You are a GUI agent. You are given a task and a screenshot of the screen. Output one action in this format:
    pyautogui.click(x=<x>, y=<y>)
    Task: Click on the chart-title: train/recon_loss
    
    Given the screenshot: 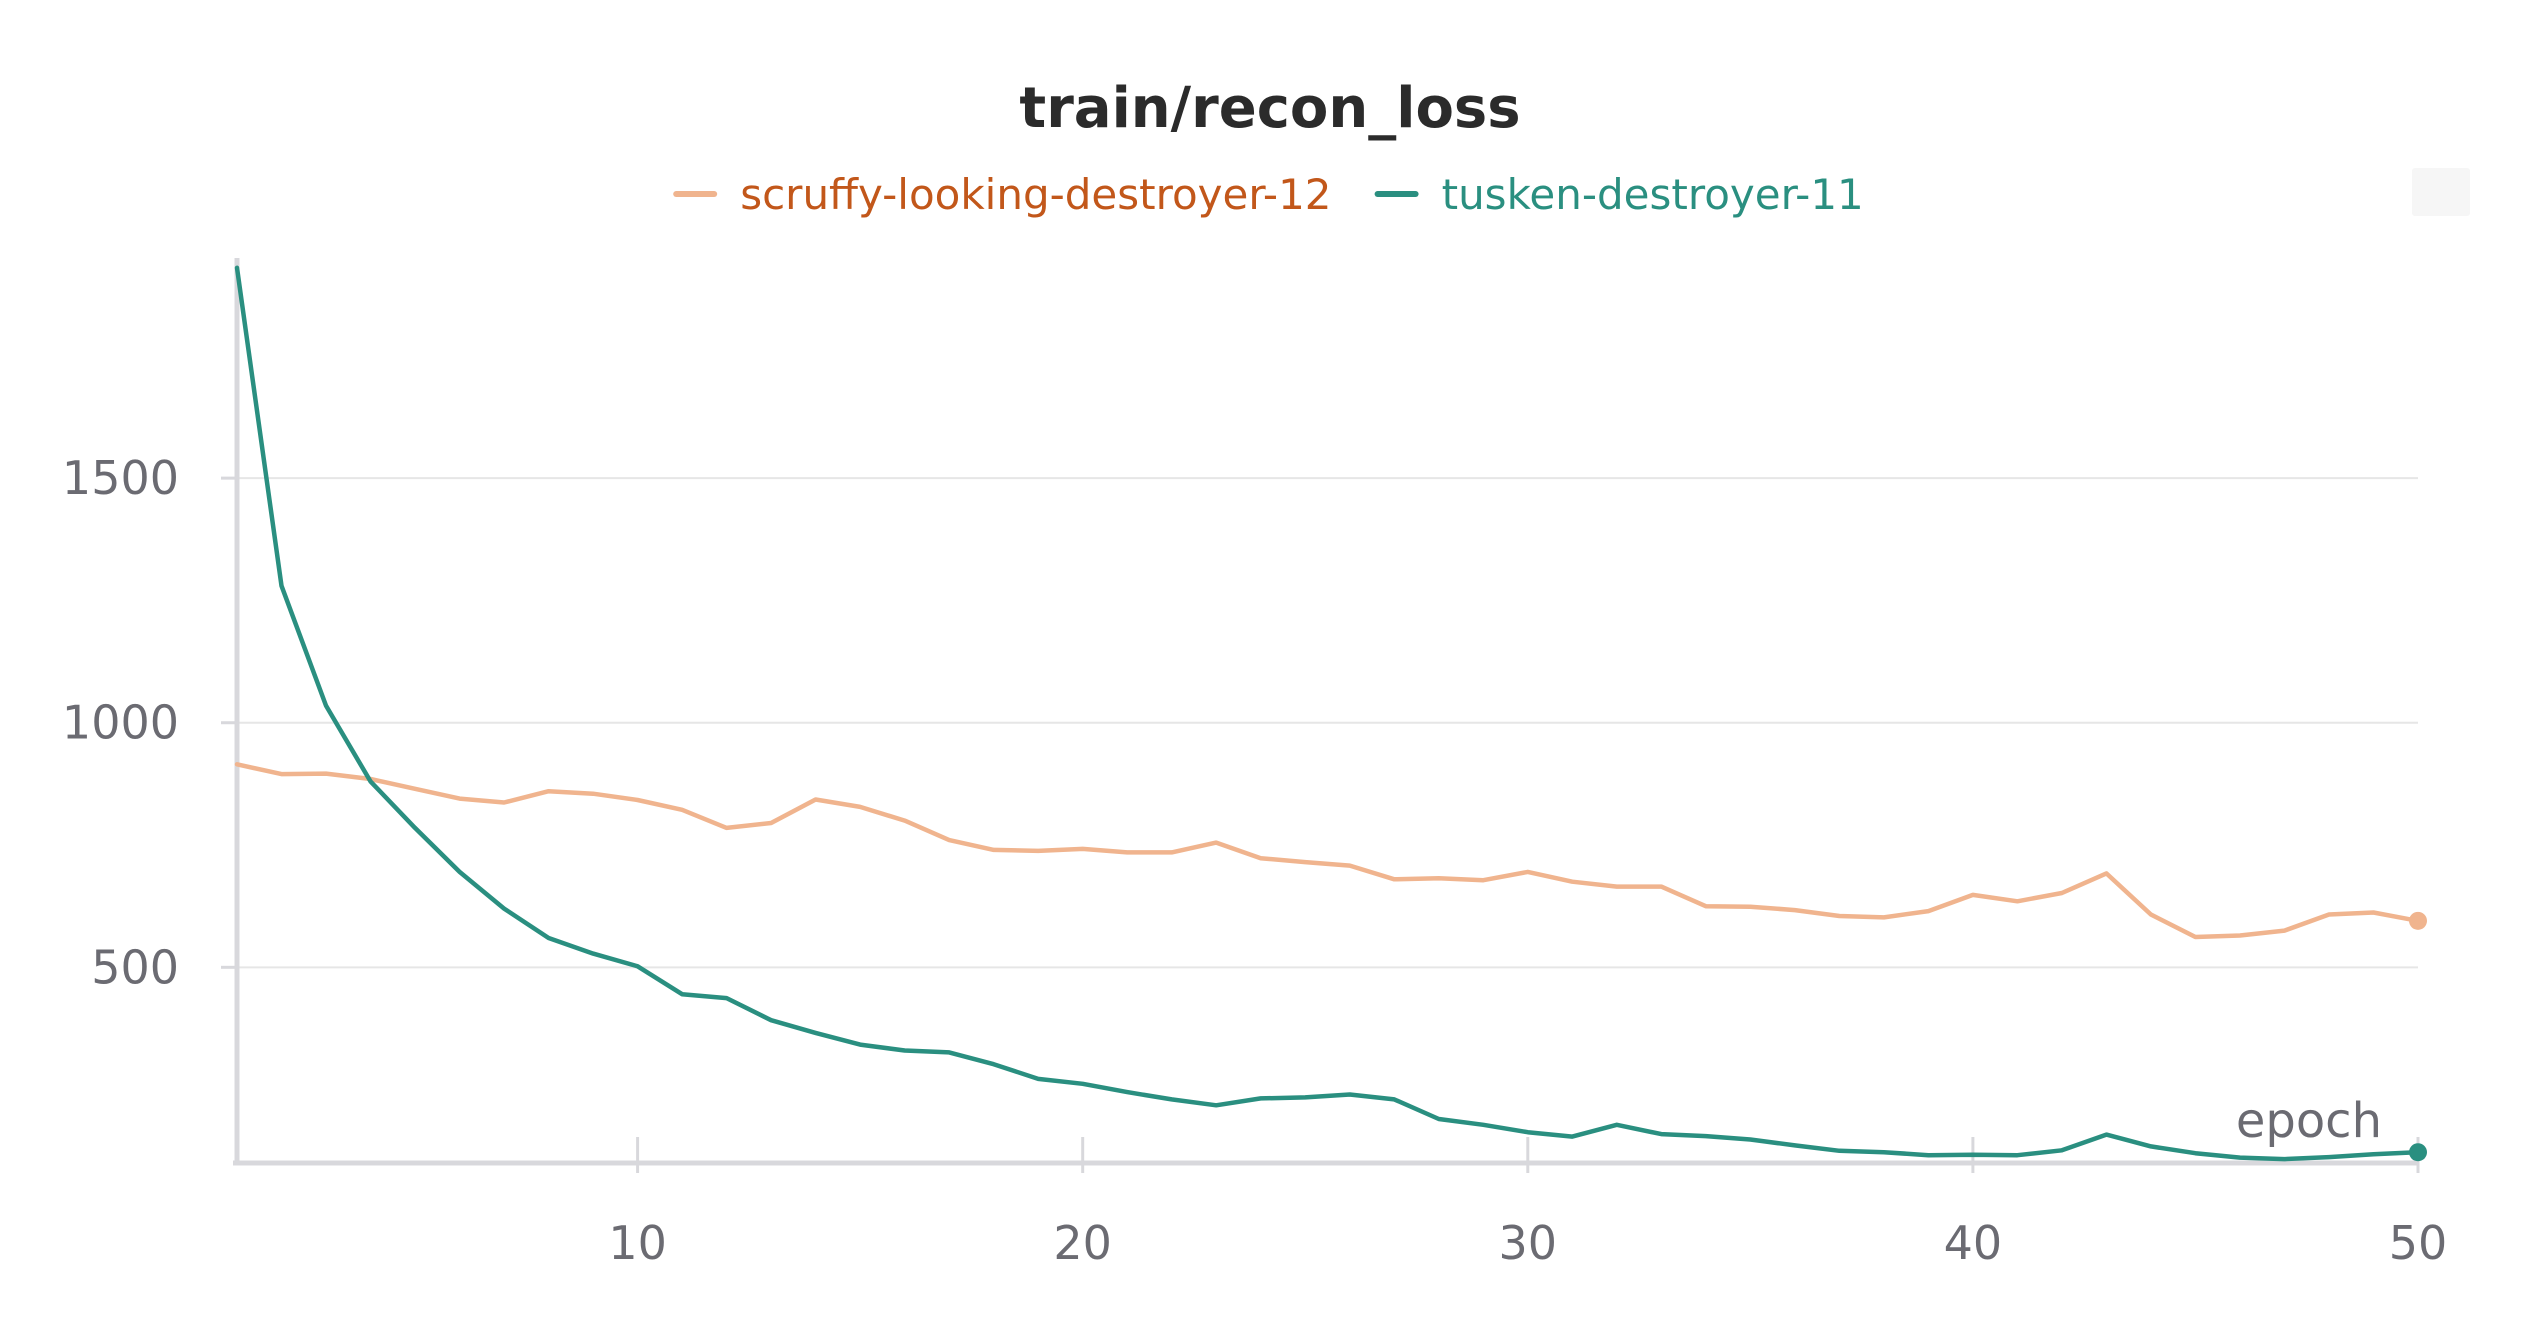 What is the action you would take?
    pyautogui.click(x=1269, y=108)
    